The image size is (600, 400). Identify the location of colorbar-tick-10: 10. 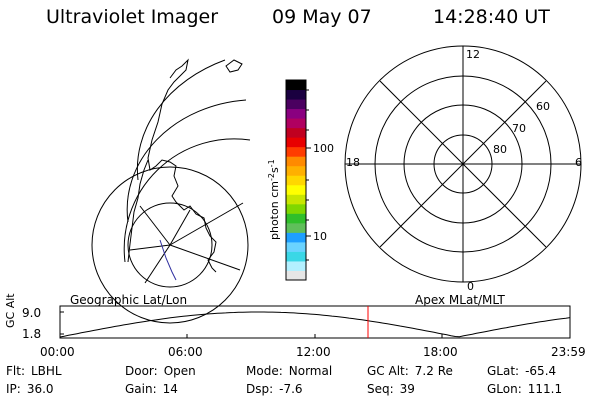
(320, 236).